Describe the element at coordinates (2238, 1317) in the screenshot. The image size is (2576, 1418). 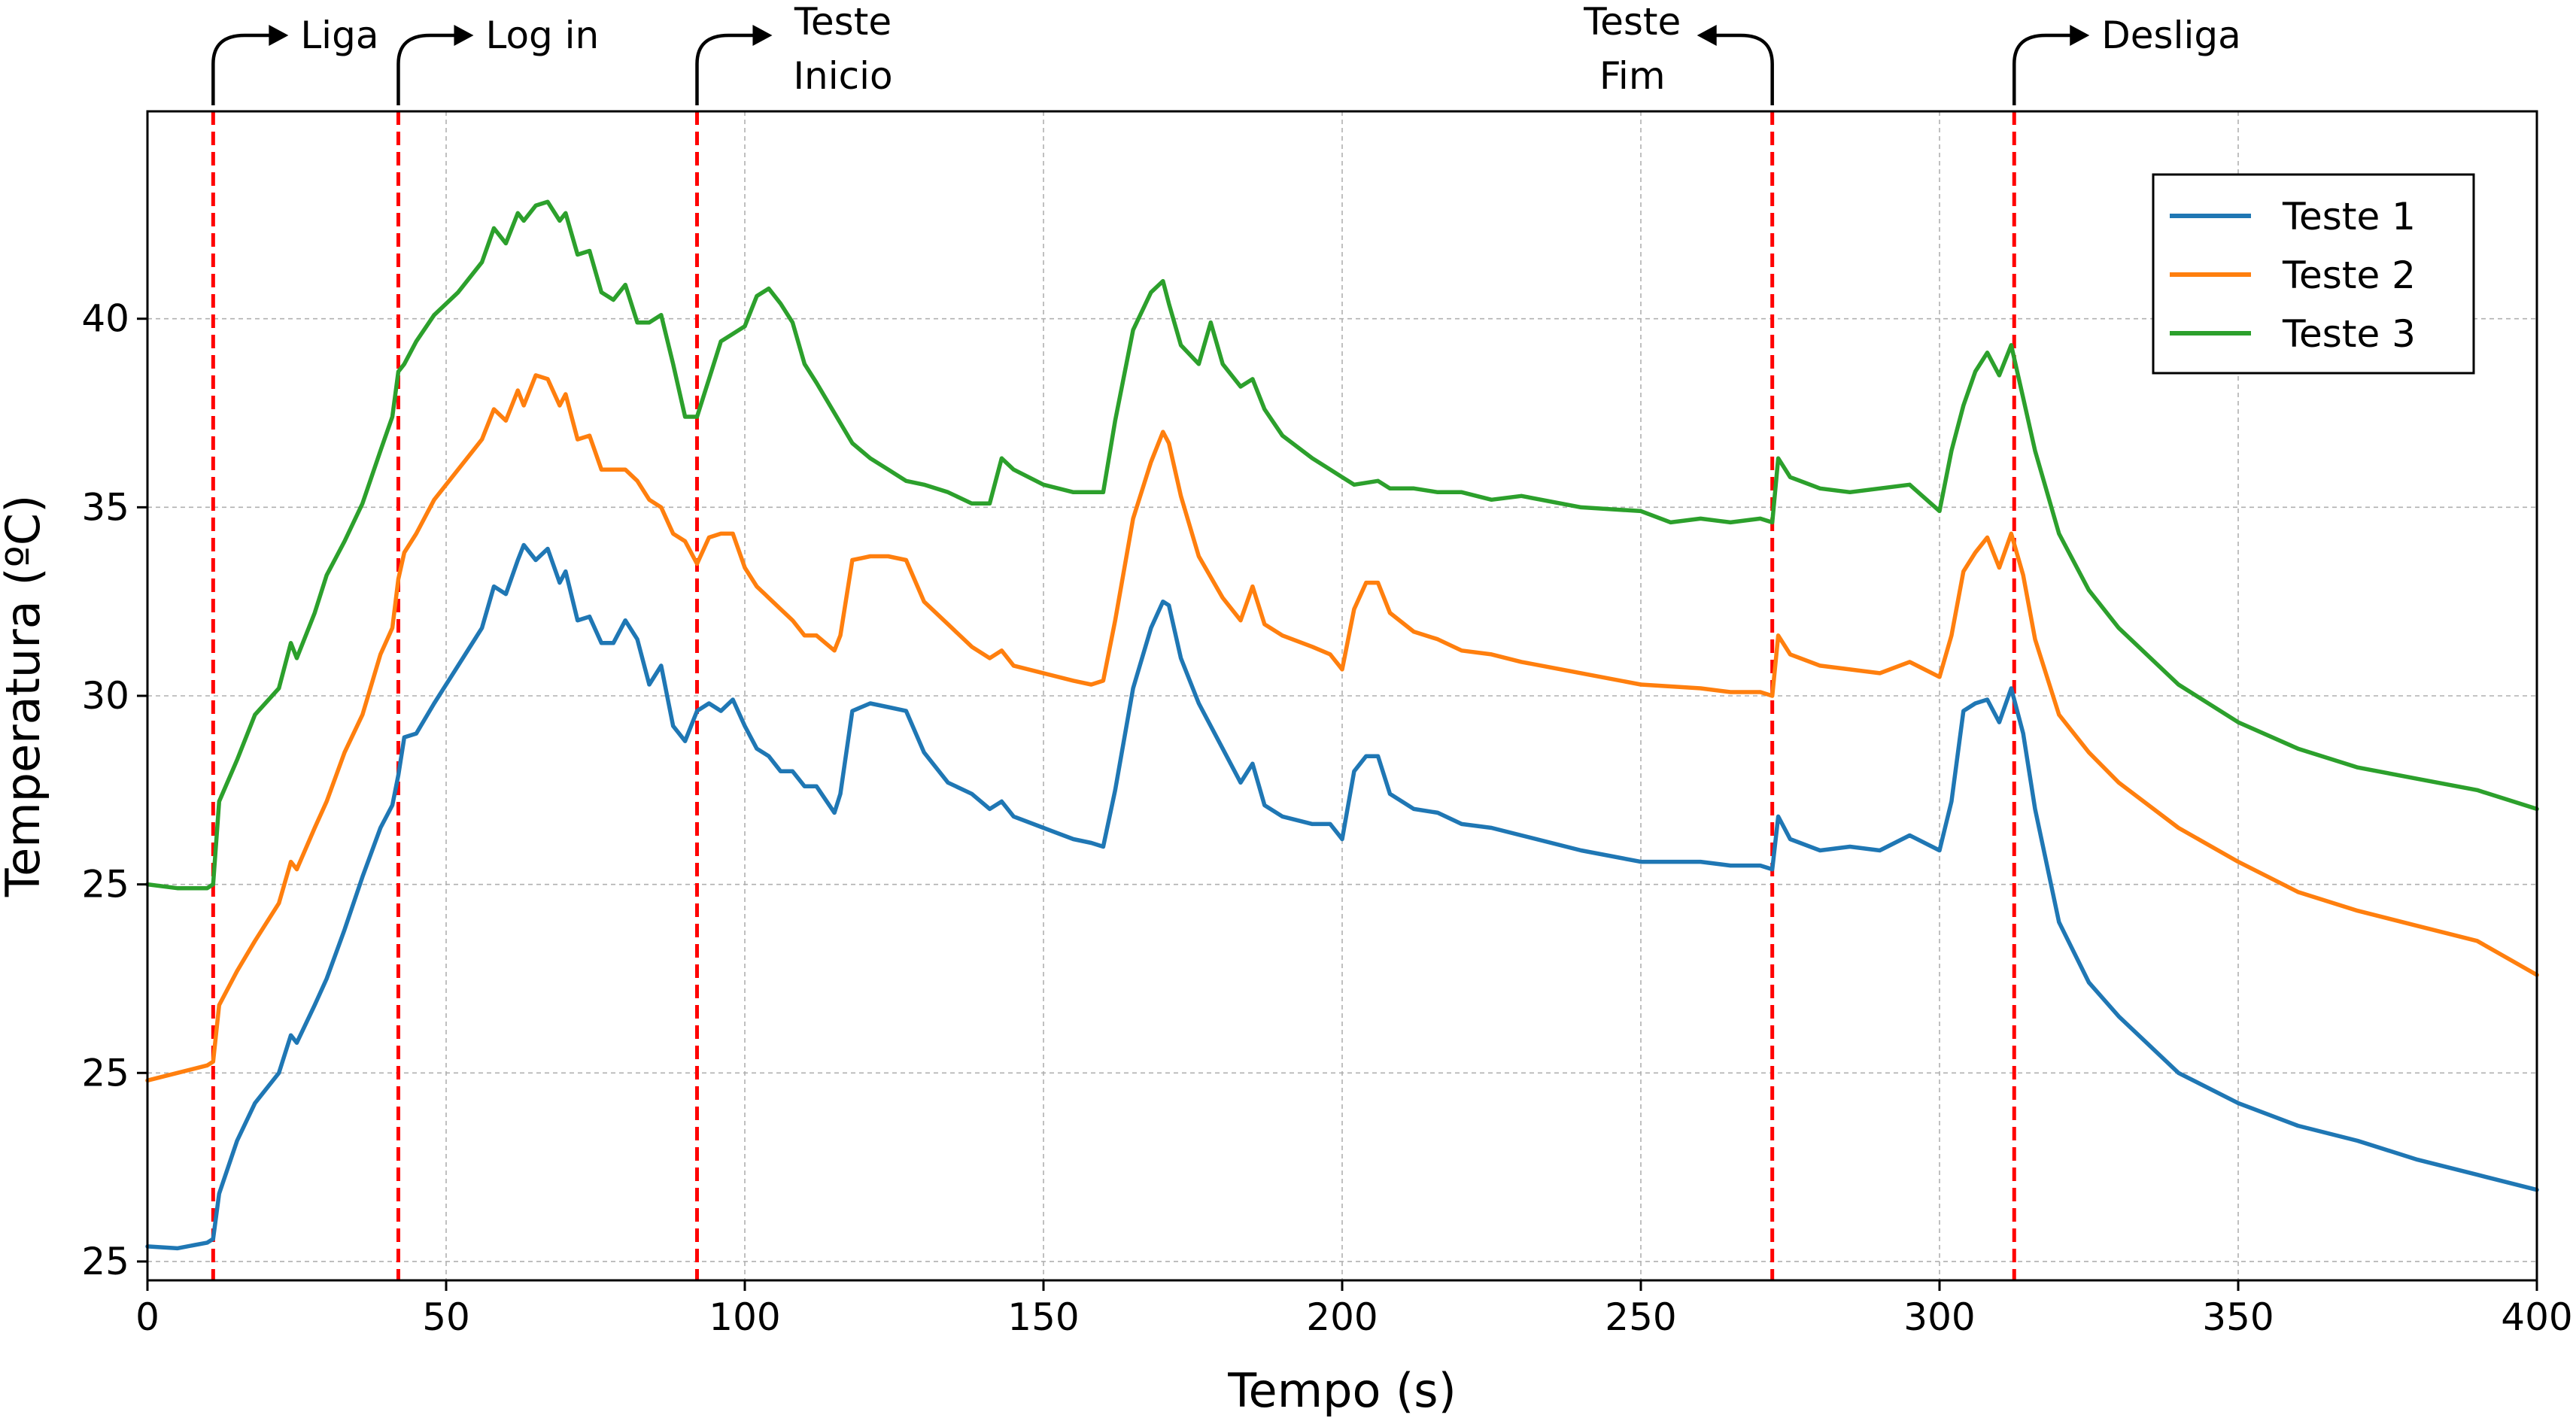
I see `x-tick-label: 350` at that location.